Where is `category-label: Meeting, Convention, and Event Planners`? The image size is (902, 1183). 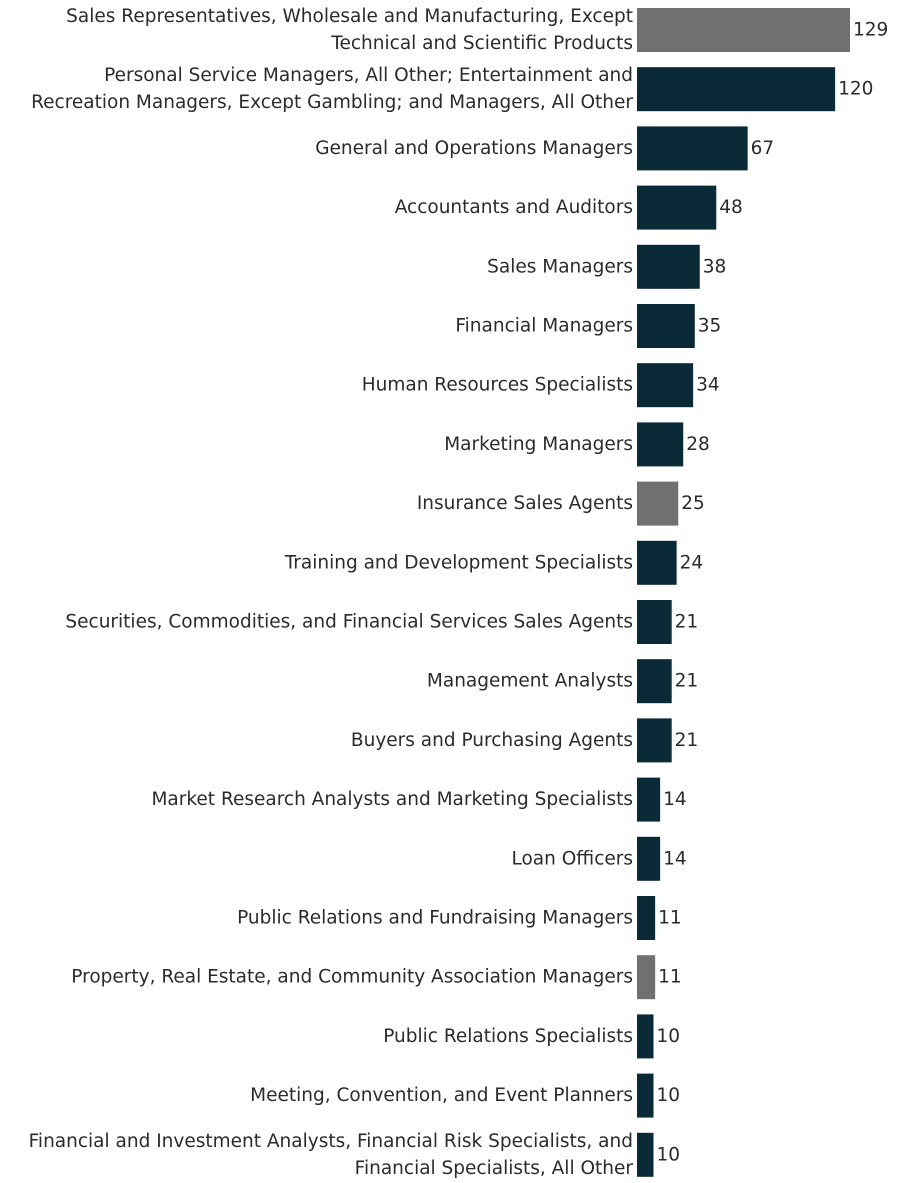 category-label: Meeting, Convention, and Event Planners is located at coordinates (441, 1095).